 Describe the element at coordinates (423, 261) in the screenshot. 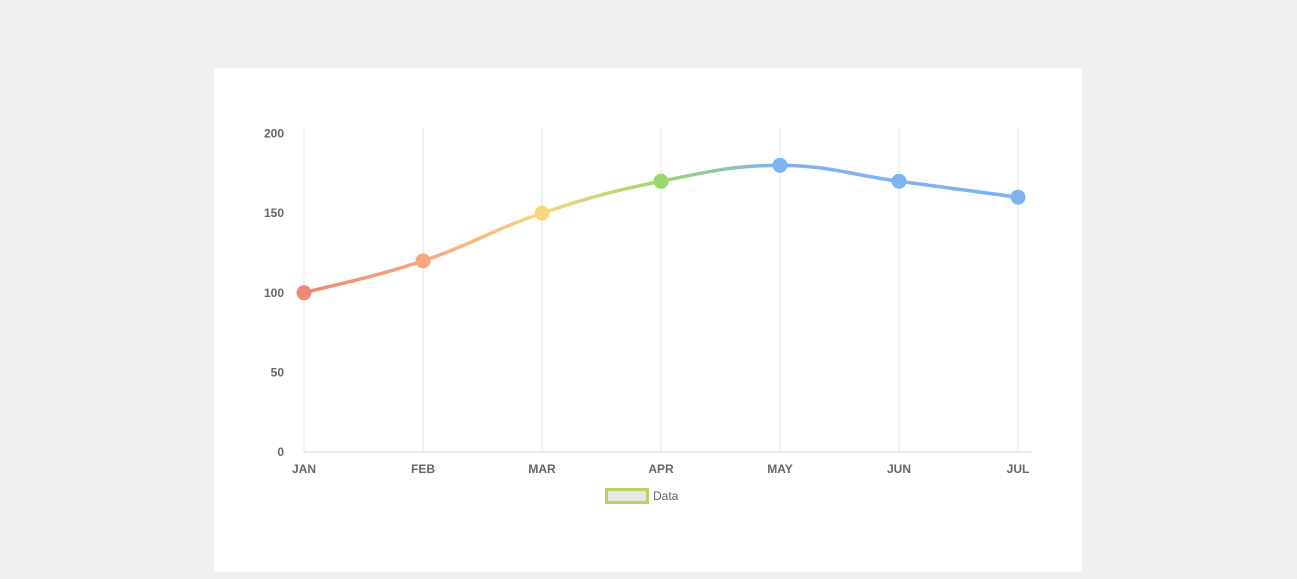

I see `data-point-feb` at that location.